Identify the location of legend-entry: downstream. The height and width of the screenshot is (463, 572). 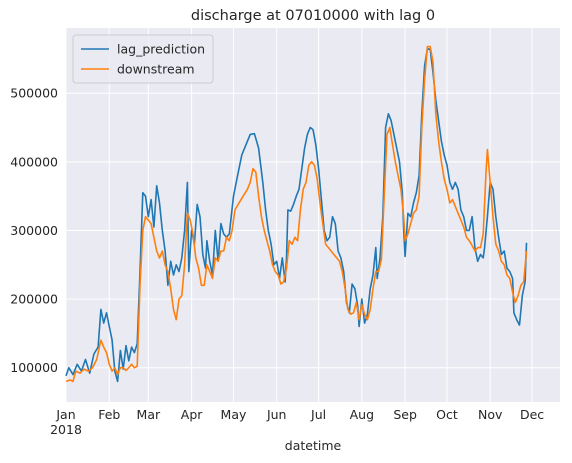
(156, 69).